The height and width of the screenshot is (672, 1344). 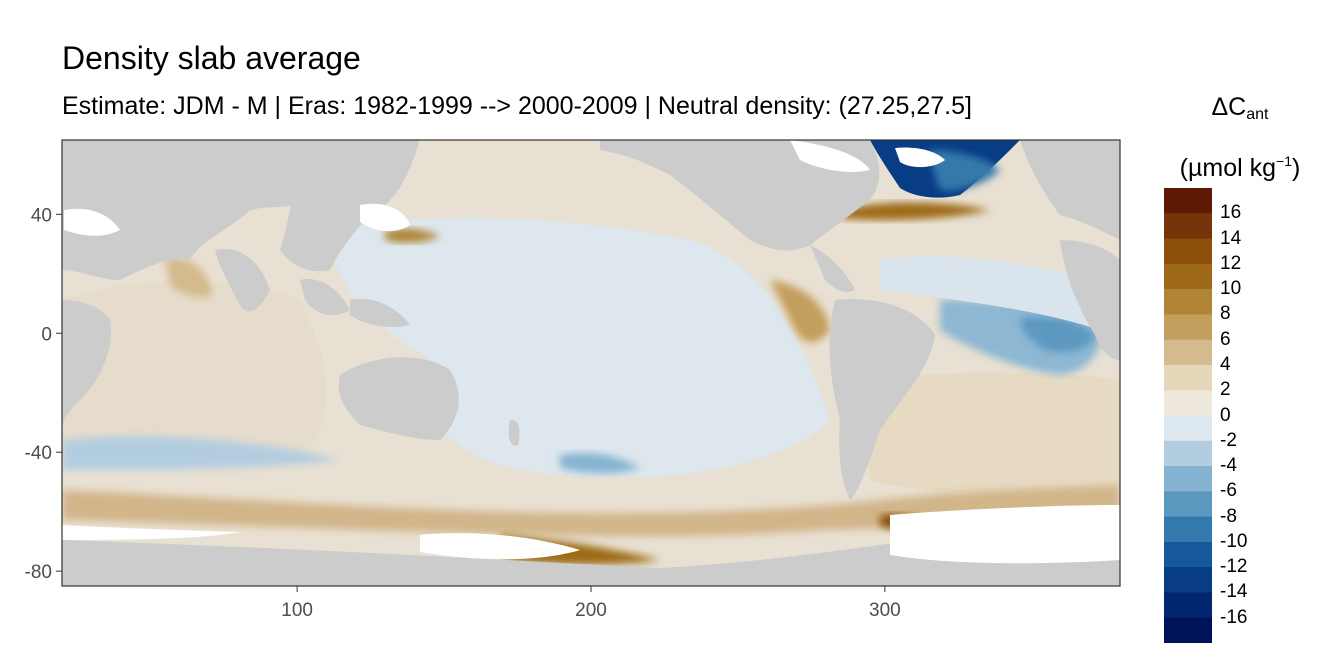 What do you see at coordinates (1225, 415) in the screenshot?
I see `legend-label: 0` at bounding box center [1225, 415].